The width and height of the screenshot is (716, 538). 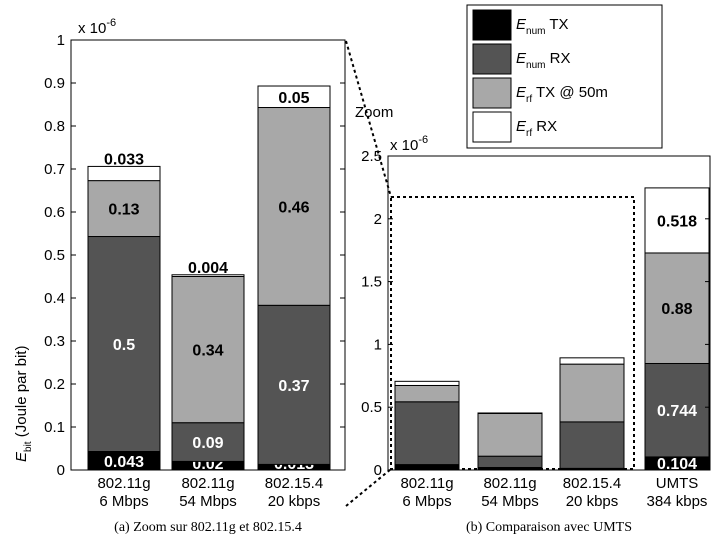 What do you see at coordinates (677, 483) in the screenshot?
I see `category-label-line1: UMTS` at bounding box center [677, 483].